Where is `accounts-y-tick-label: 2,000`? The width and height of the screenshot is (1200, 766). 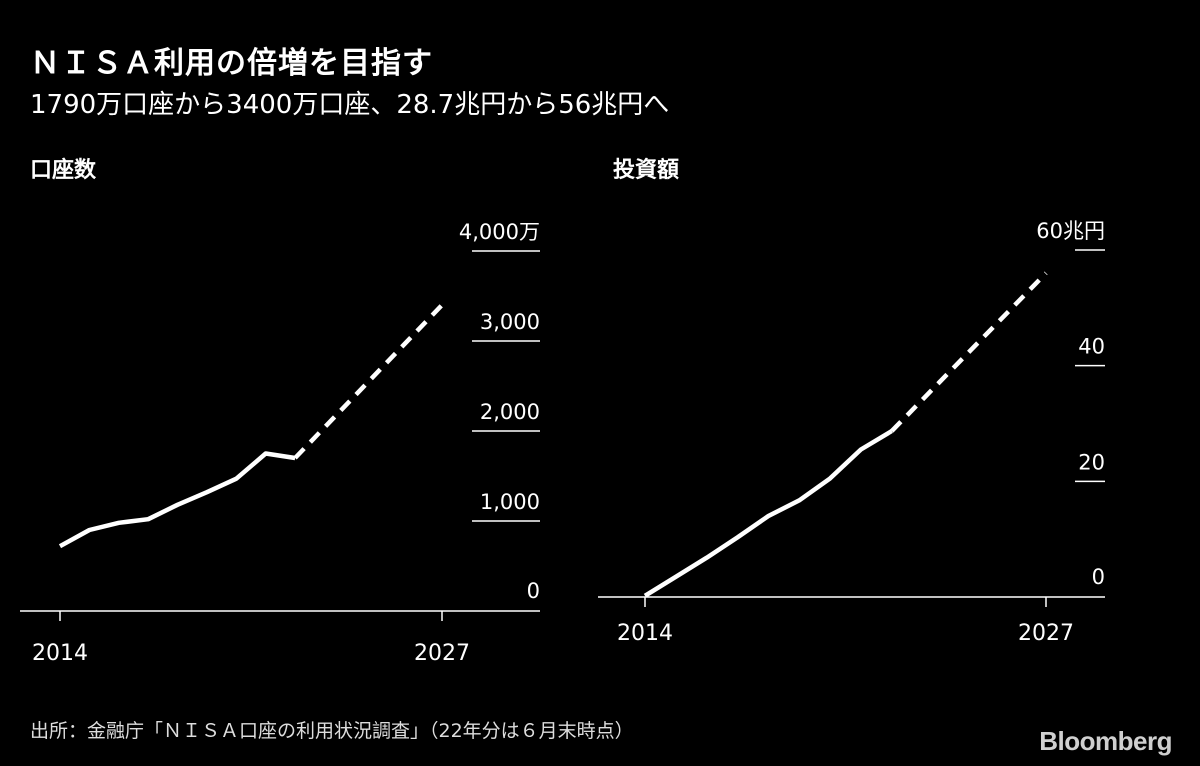 accounts-y-tick-label: 2,000 is located at coordinates (510, 412).